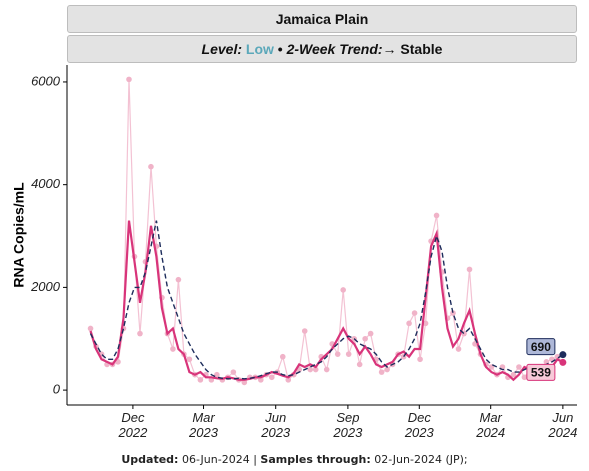  What do you see at coordinates (563, 425) in the screenshot?
I see `x-tick-label: Jun 2024` at bounding box center [563, 425].